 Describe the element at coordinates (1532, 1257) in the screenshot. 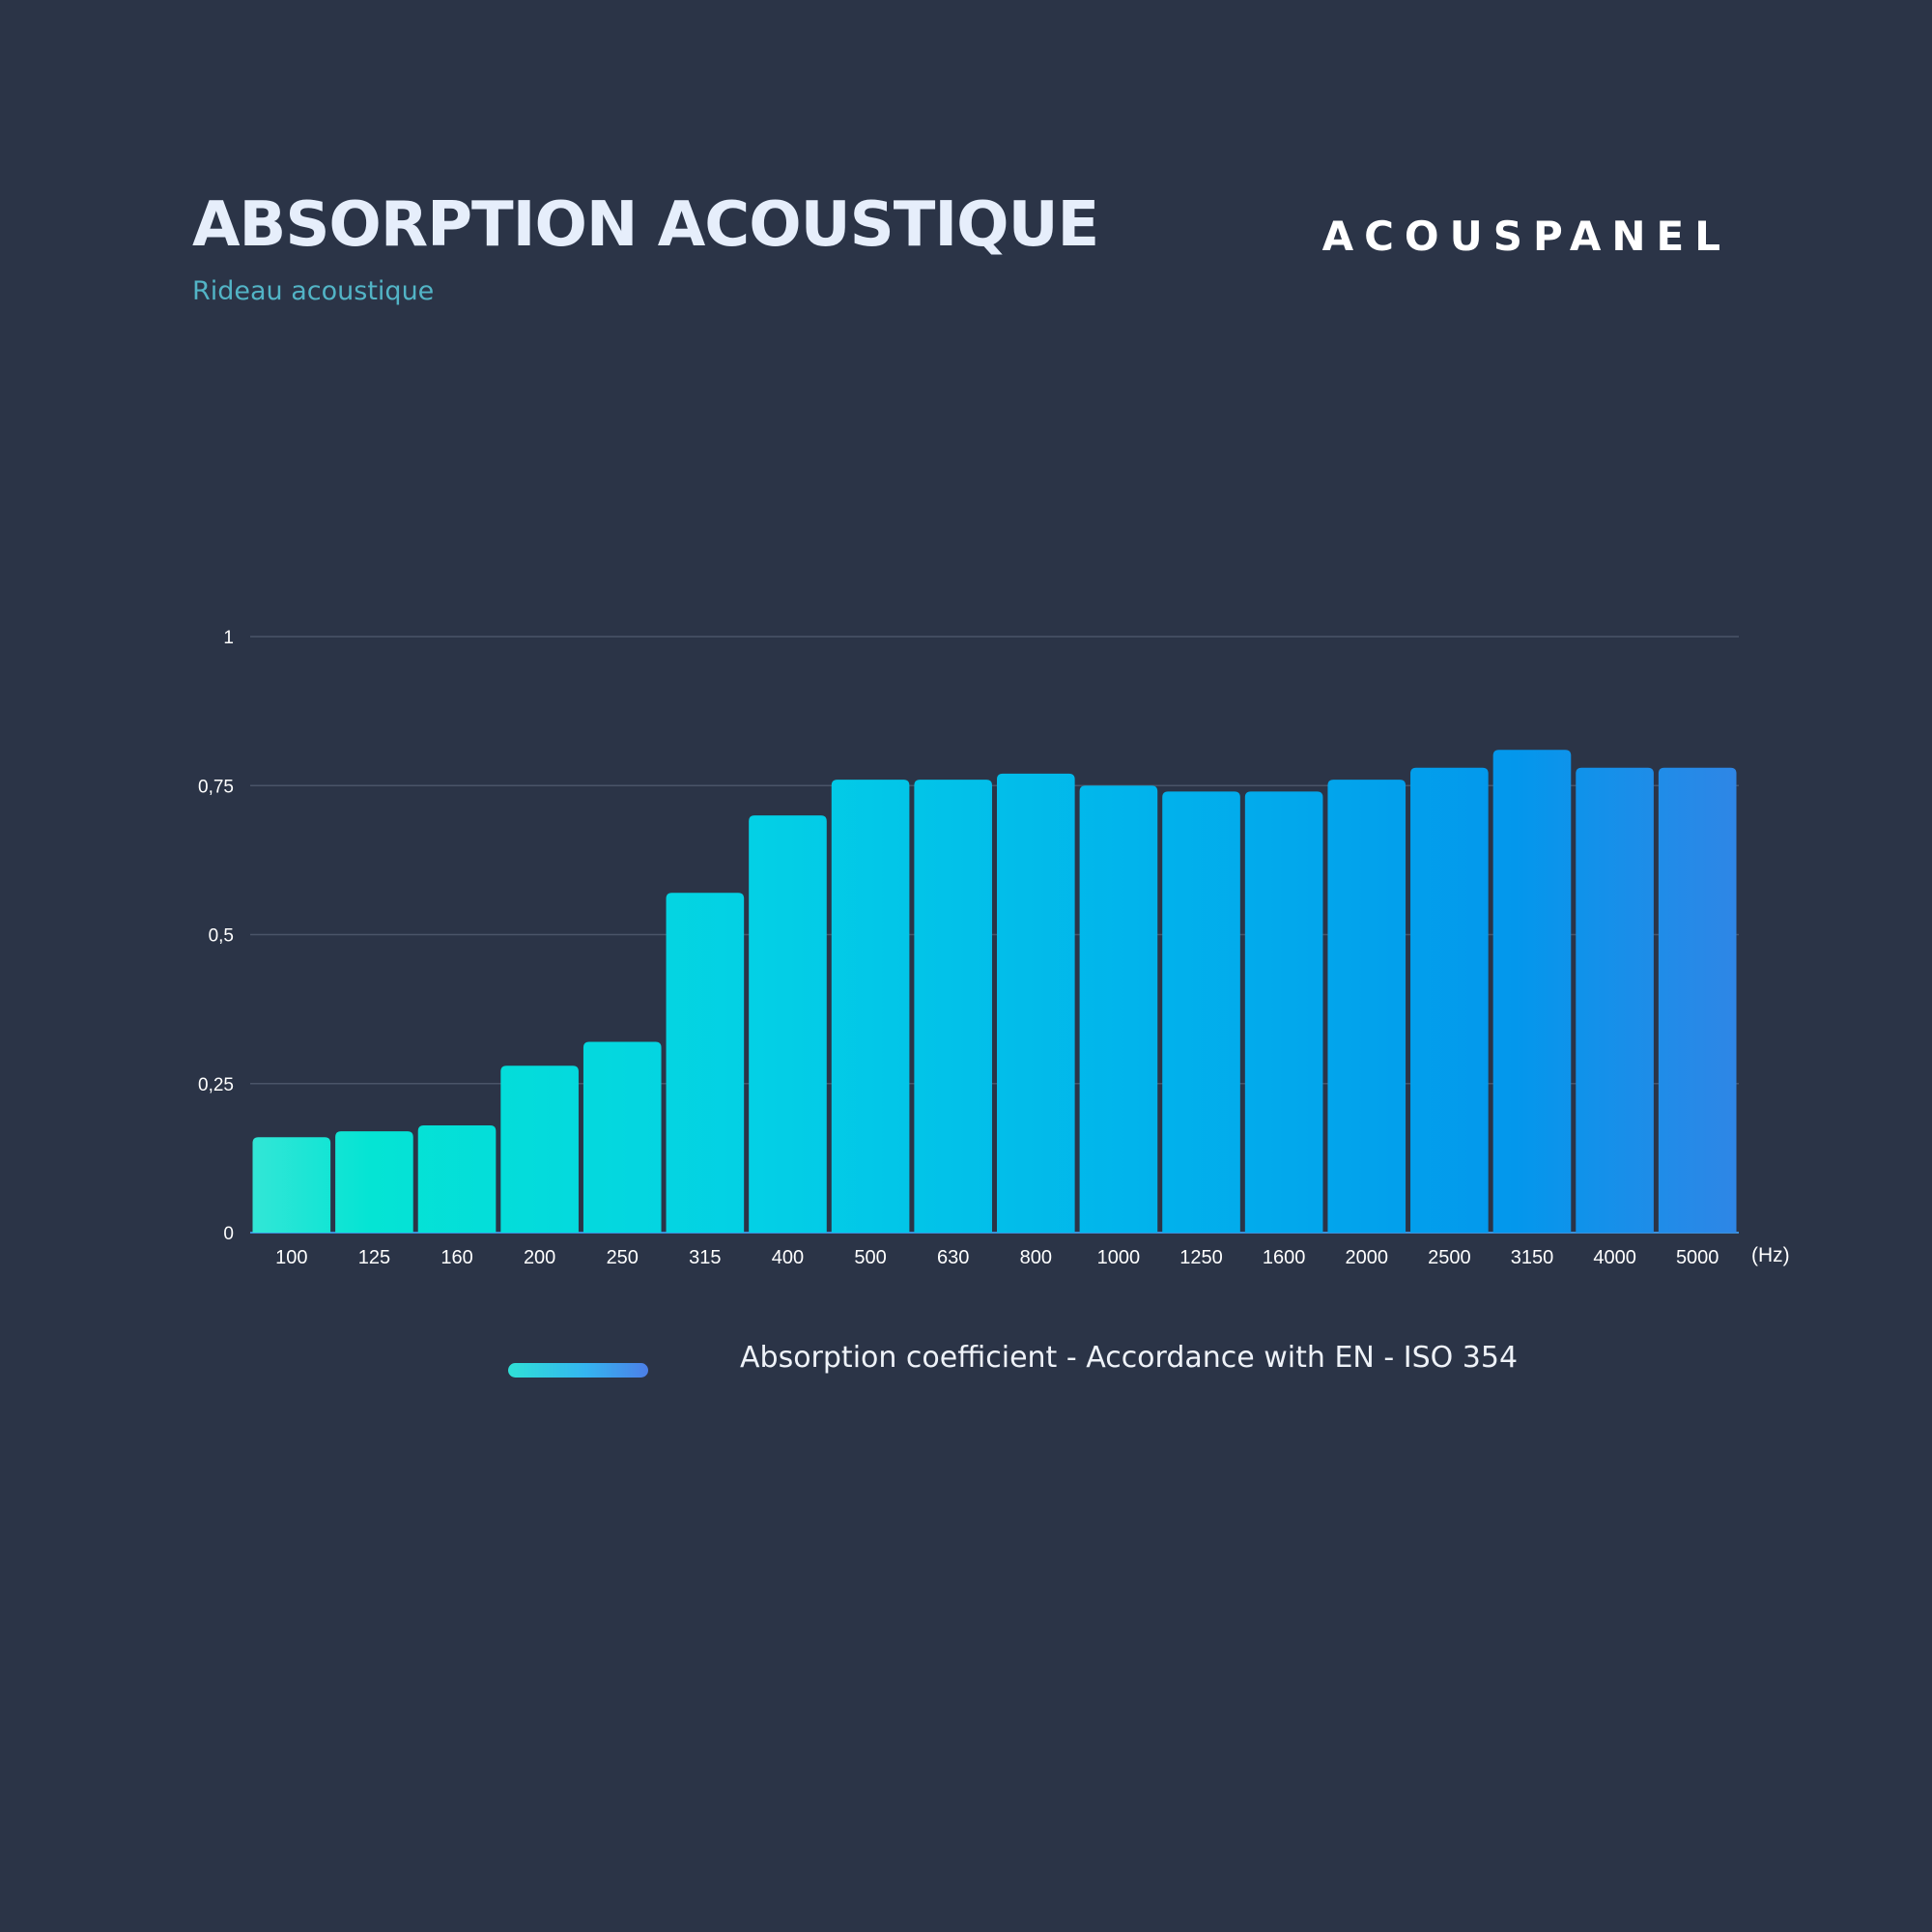

I see `x-tick-label: 3150` at that location.